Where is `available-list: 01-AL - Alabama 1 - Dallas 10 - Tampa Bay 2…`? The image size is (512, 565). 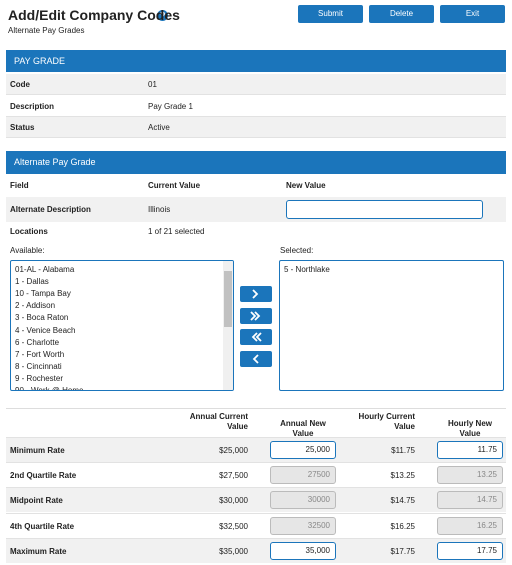
available-list: 01-AL - Alabama 1 - Dallas 10 - Tampa Bay 2… is located at coordinates (122, 325).